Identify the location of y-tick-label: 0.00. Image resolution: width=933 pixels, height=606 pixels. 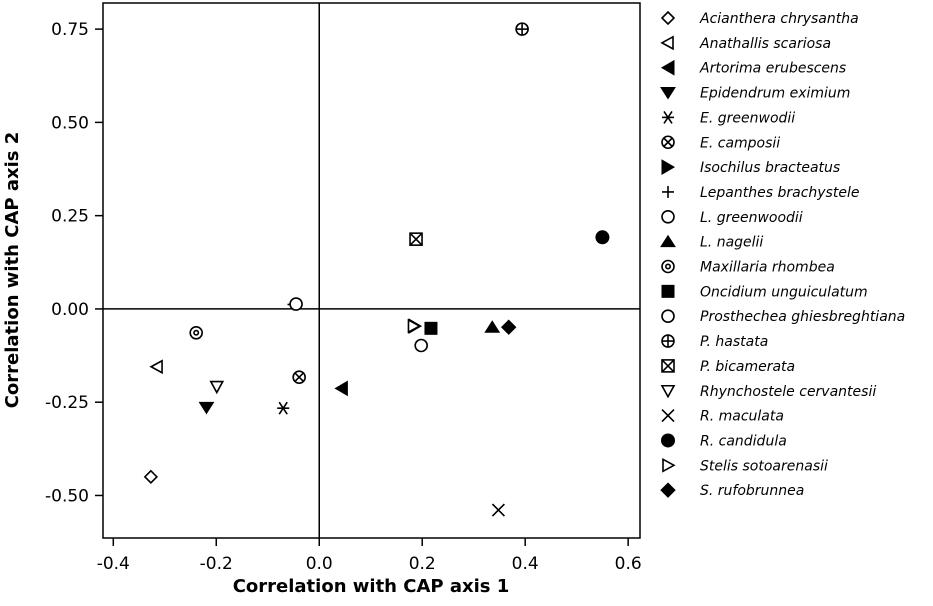
(70, 310).